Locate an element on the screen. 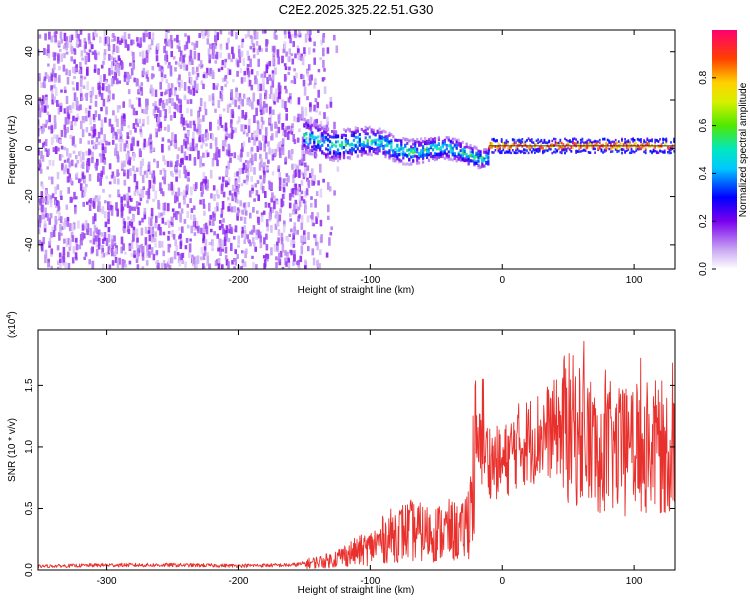 The height and width of the screenshot is (600, 750). snr-multiplier-close: ) is located at coordinates (12, 312).